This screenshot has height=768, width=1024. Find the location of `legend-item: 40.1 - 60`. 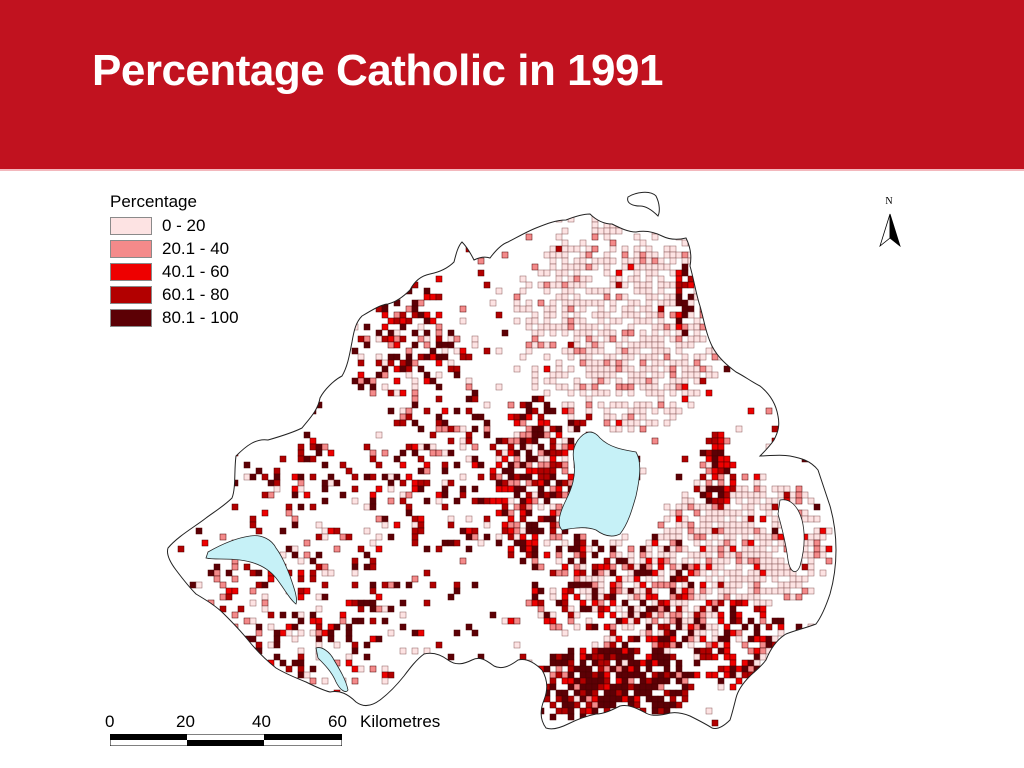

legend-item: 40.1 - 60 is located at coordinates (174, 271).